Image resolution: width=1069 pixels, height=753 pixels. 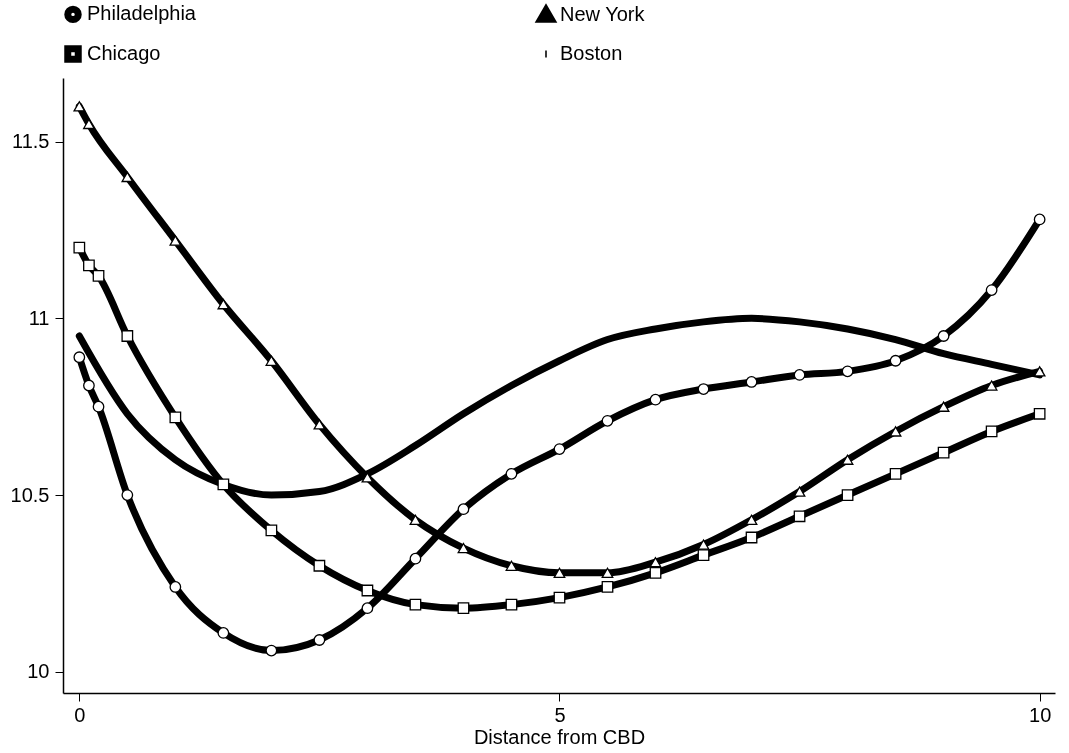 I want to click on legend-label: Chicago, so click(x=124, y=53).